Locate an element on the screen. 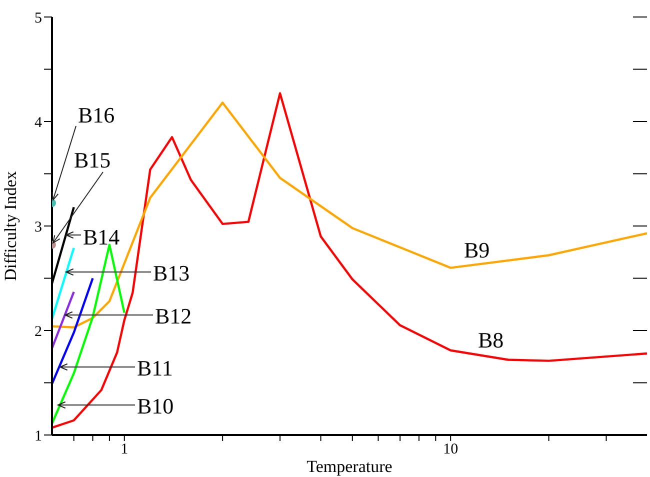 Image resolution: width=650 pixels, height=477 pixels. x-tick-label: 10 is located at coordinates (450, 450).